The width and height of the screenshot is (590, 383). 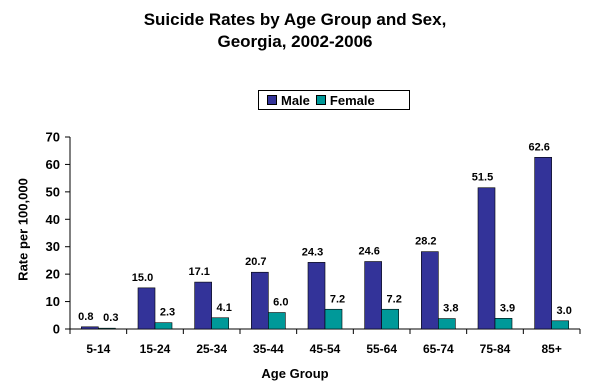 What do you see at coordinates (272, 100) in the screenshot?
I see `legend-swatch-male` at bounding box center [272, 100].